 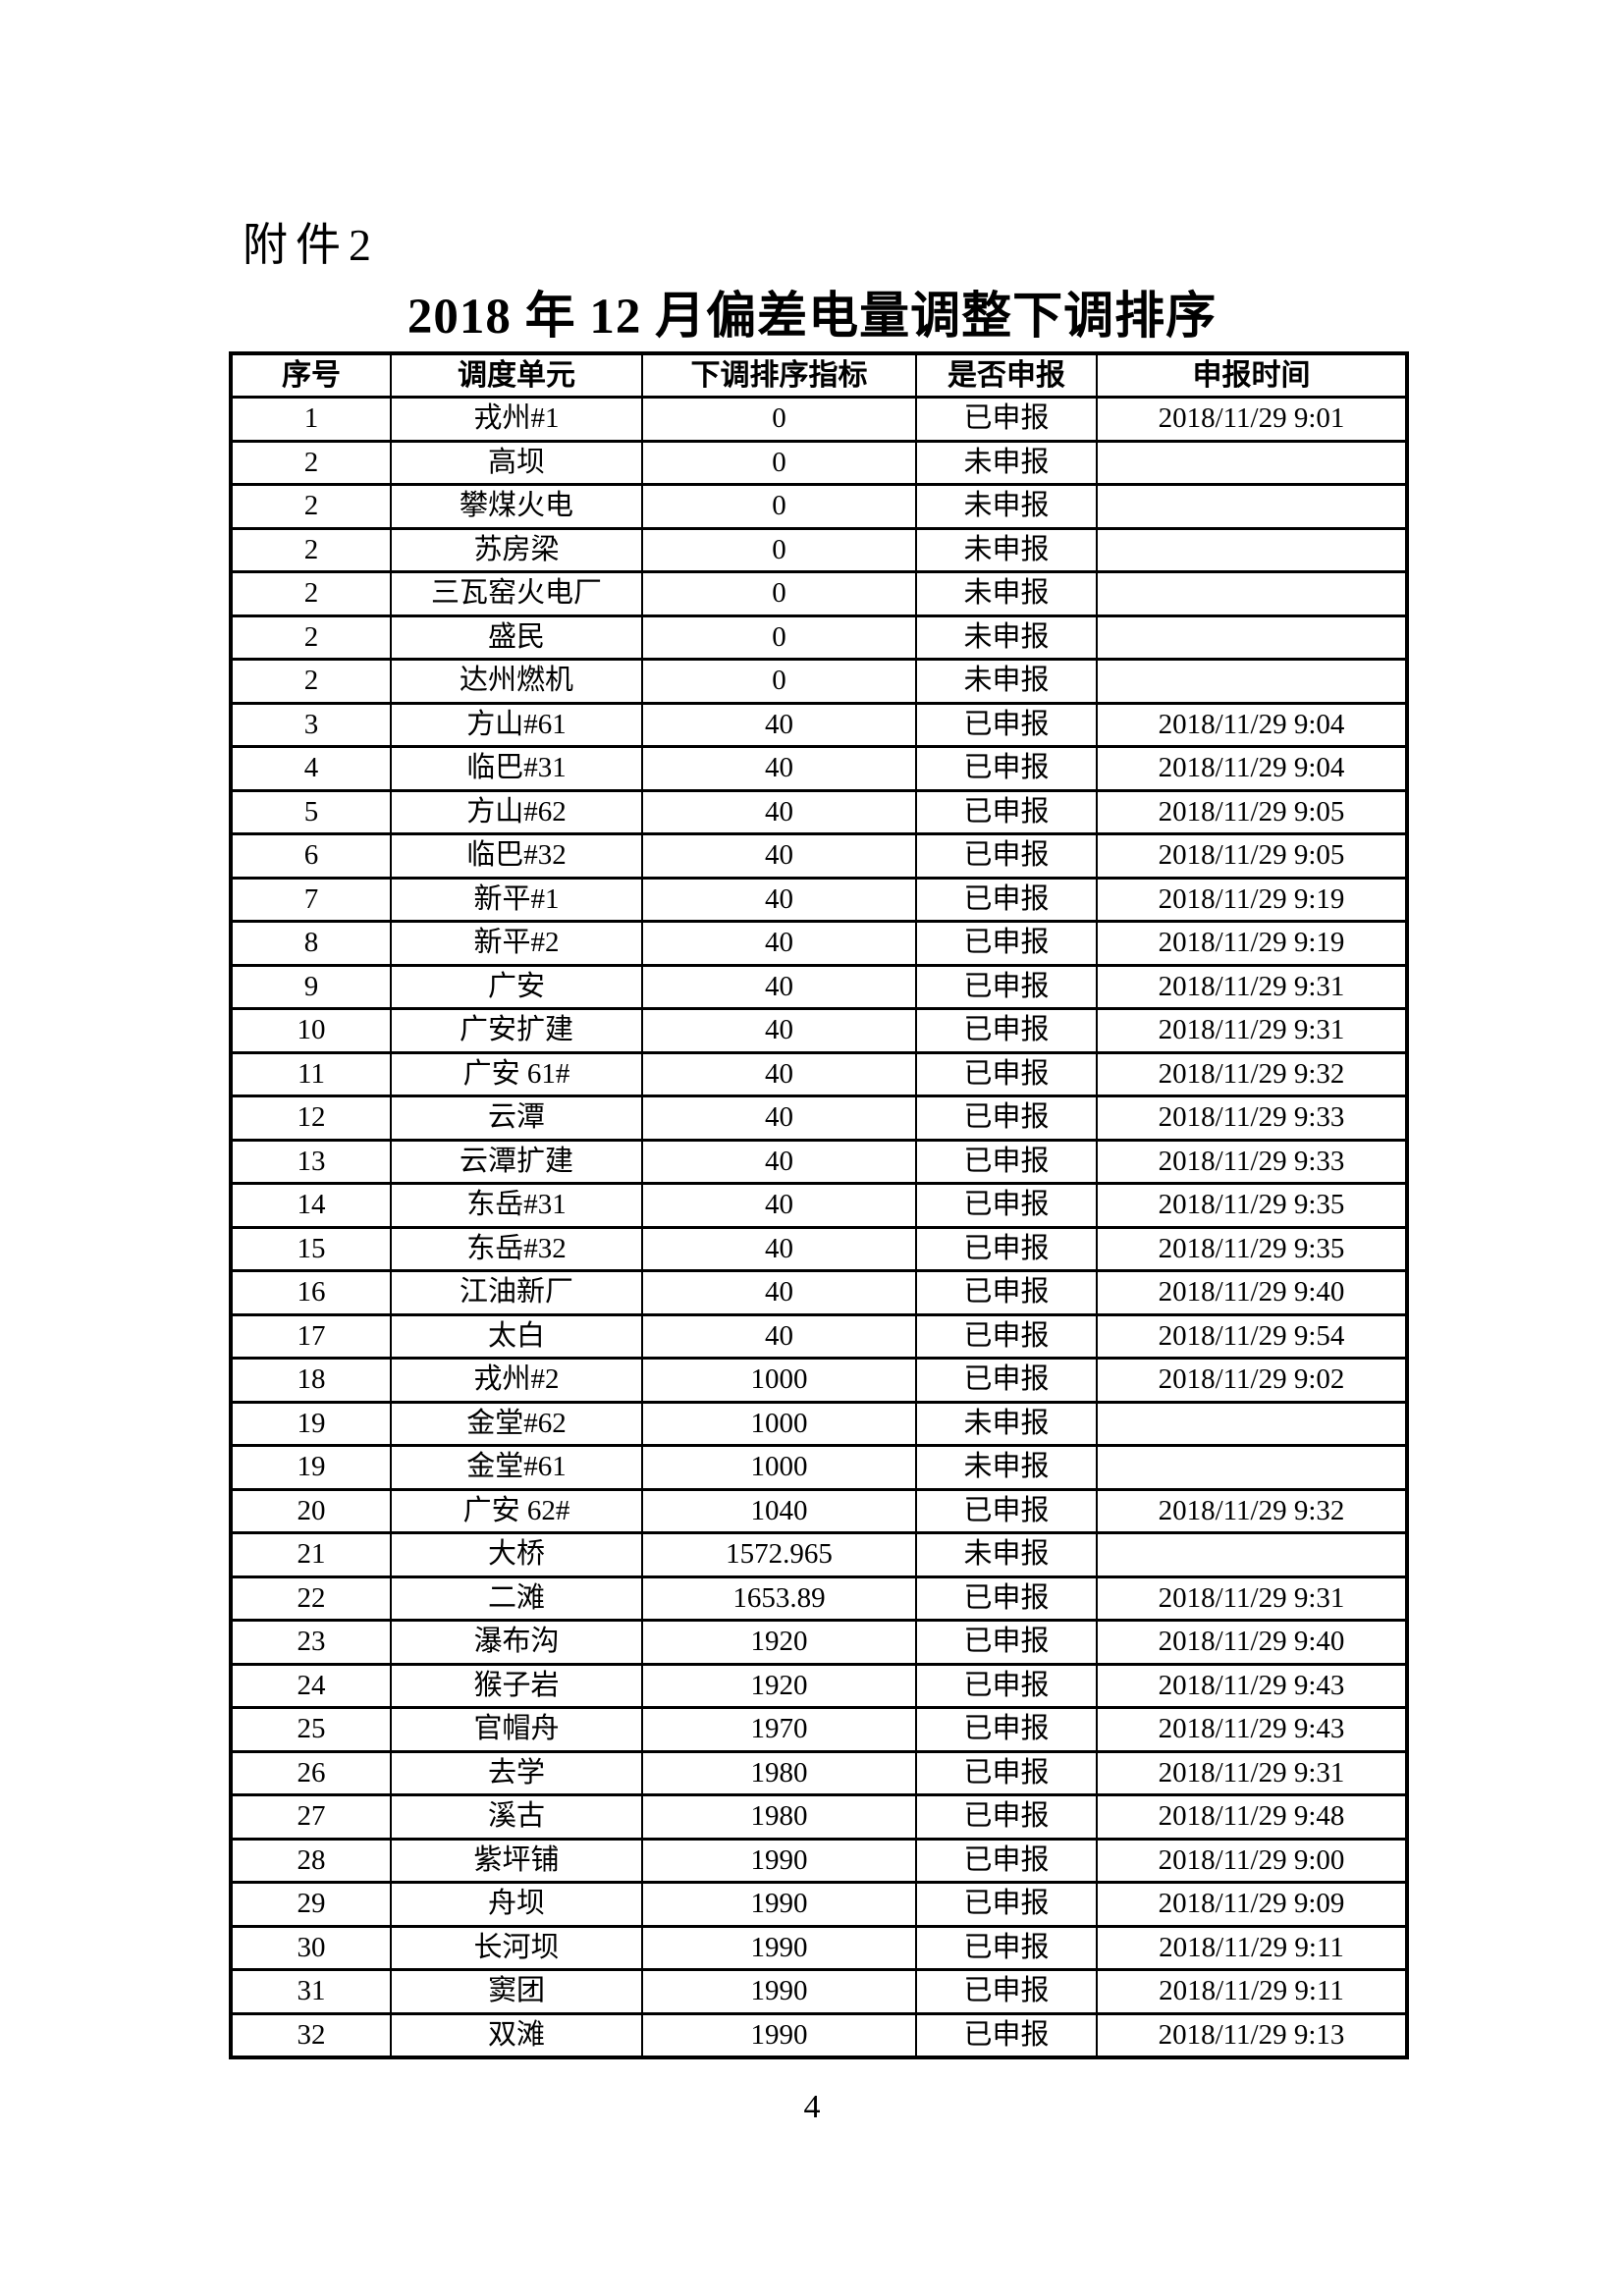 I want to click on col-time: 2018/11/29 9:00, so click(x=1252, y=1861).